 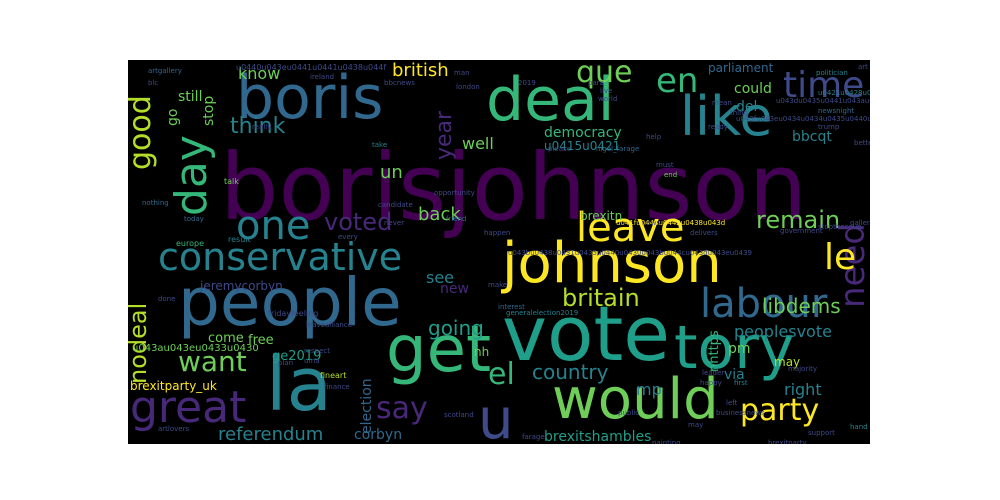 What do you see at coordinates (739, 349) in the screenshot?
I see `word: pm` at bounding box center [739, 349].